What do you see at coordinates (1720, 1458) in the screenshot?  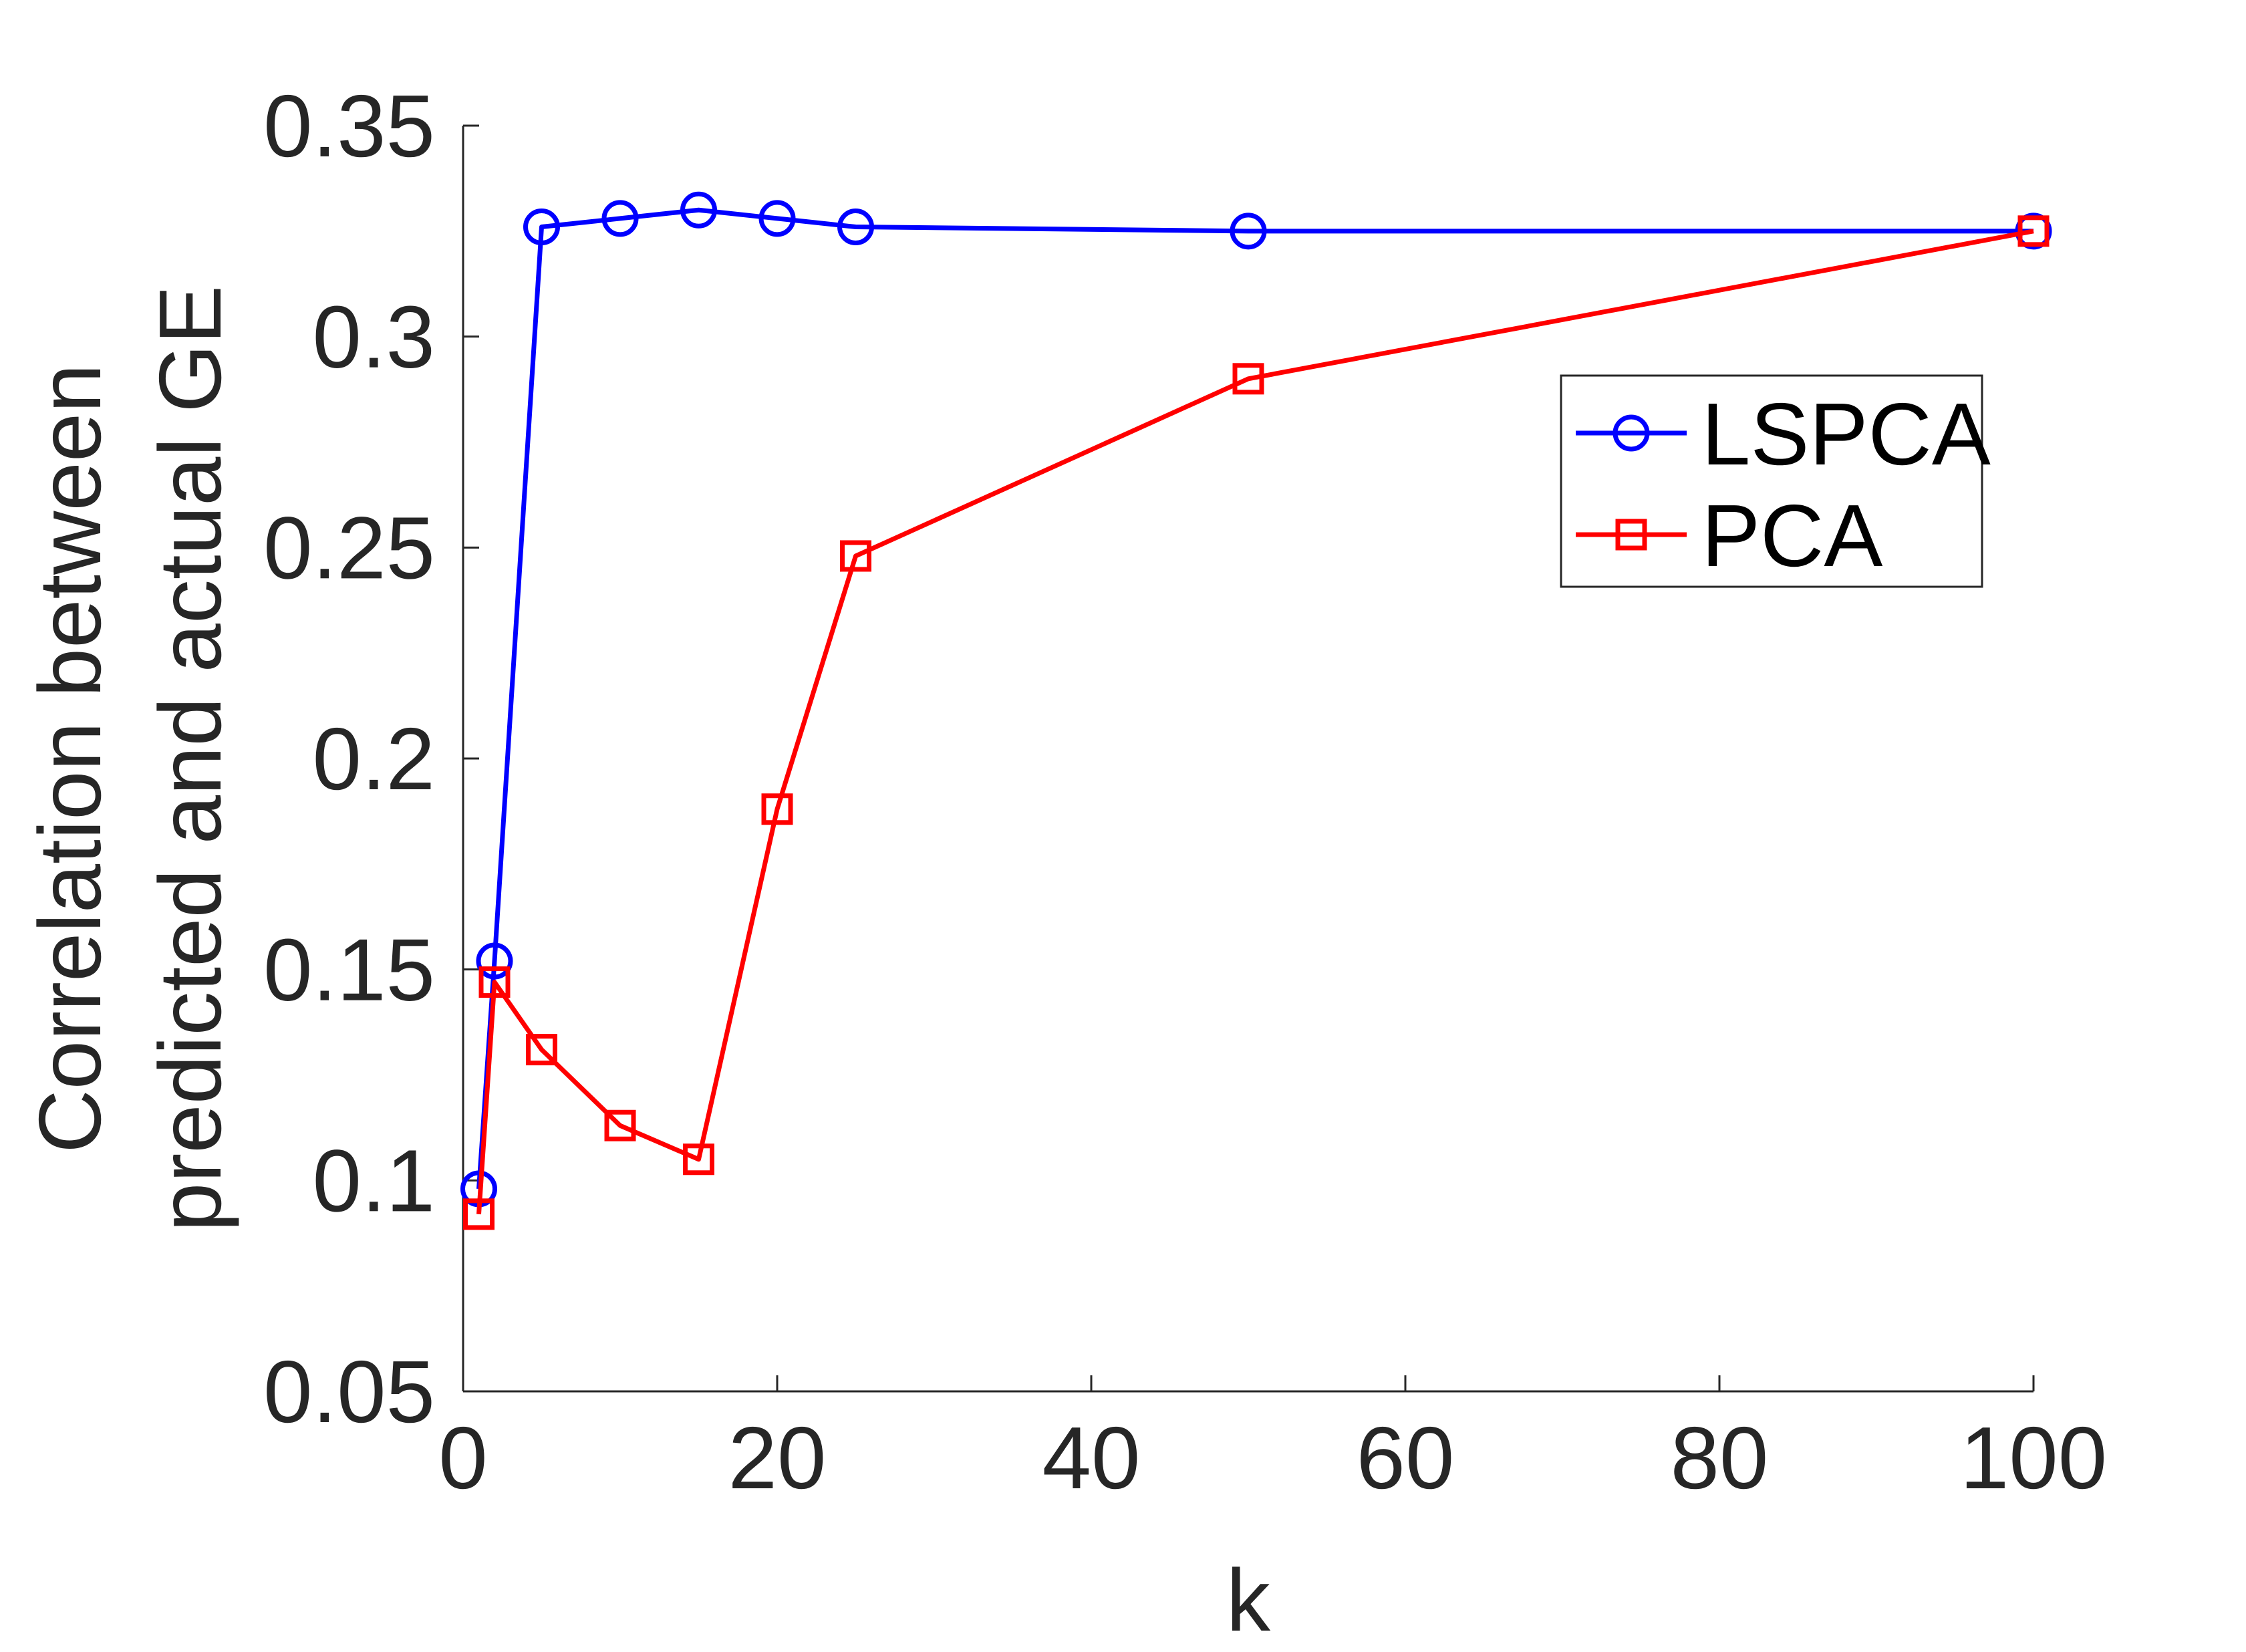 I see `x-tick-label: 80` at bounding box center [1720, 1458].